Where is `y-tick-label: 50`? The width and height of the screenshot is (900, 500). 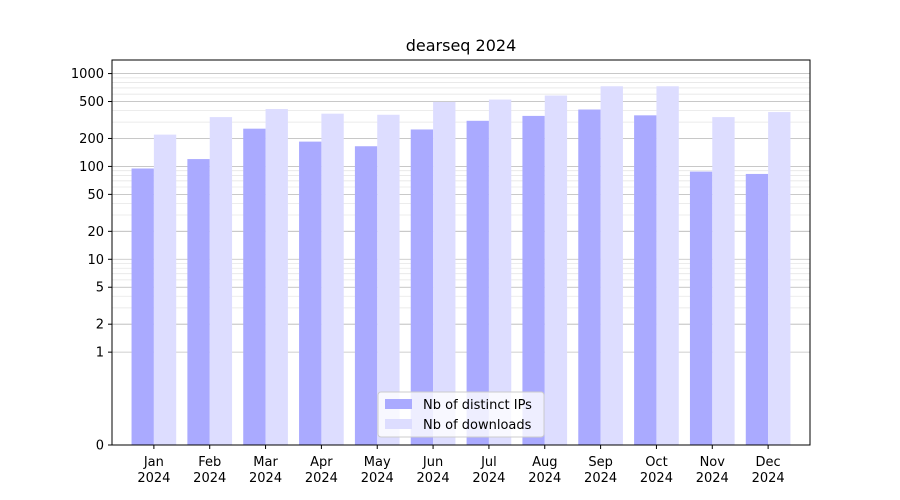 y-tick-label: 50 is located at coordinates (95, 195).